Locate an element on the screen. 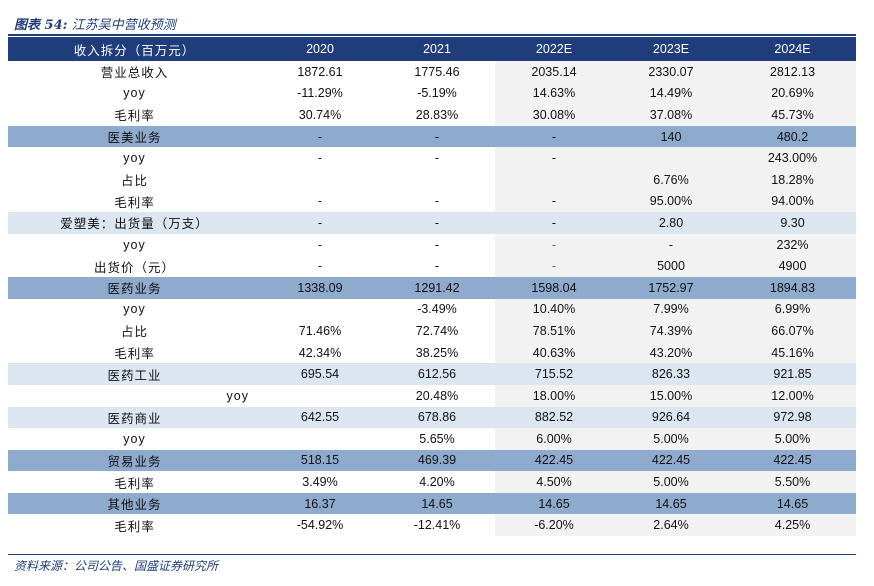 The image size is (874, 586). table-cell: 612.56 is located at coordinates (437, 374).